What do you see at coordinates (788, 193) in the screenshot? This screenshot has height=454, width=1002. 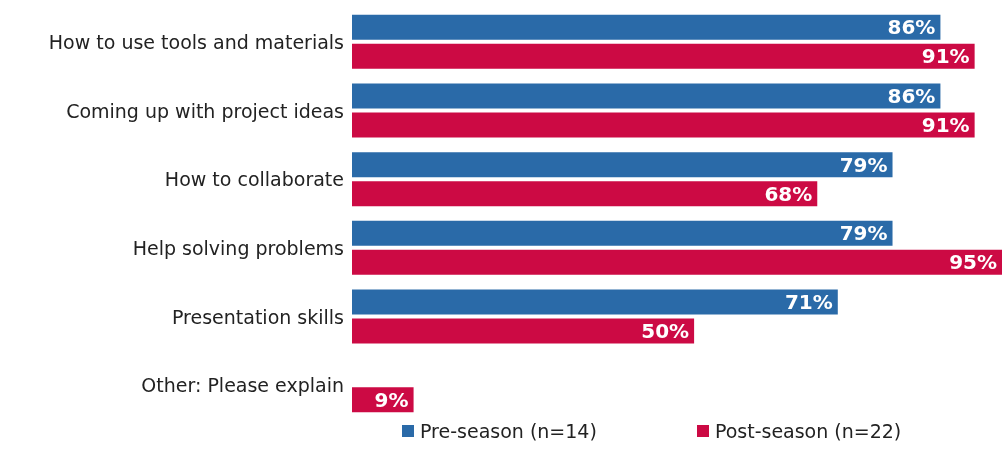 I see `data-label: 68%` at bounding box center [788, 193].